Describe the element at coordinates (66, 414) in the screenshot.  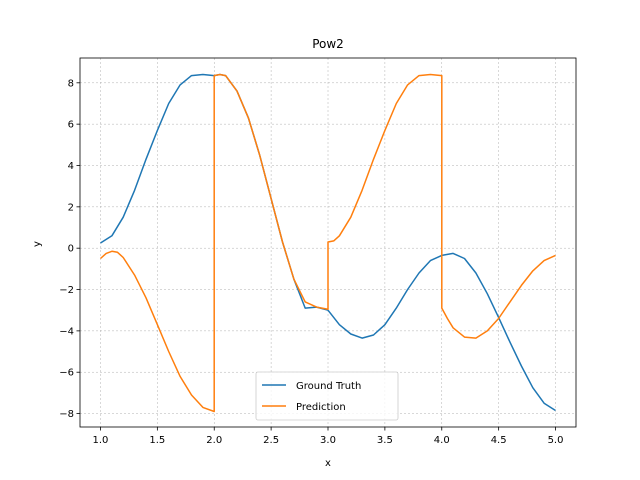
I see `y-tick-label: −8` at that location.